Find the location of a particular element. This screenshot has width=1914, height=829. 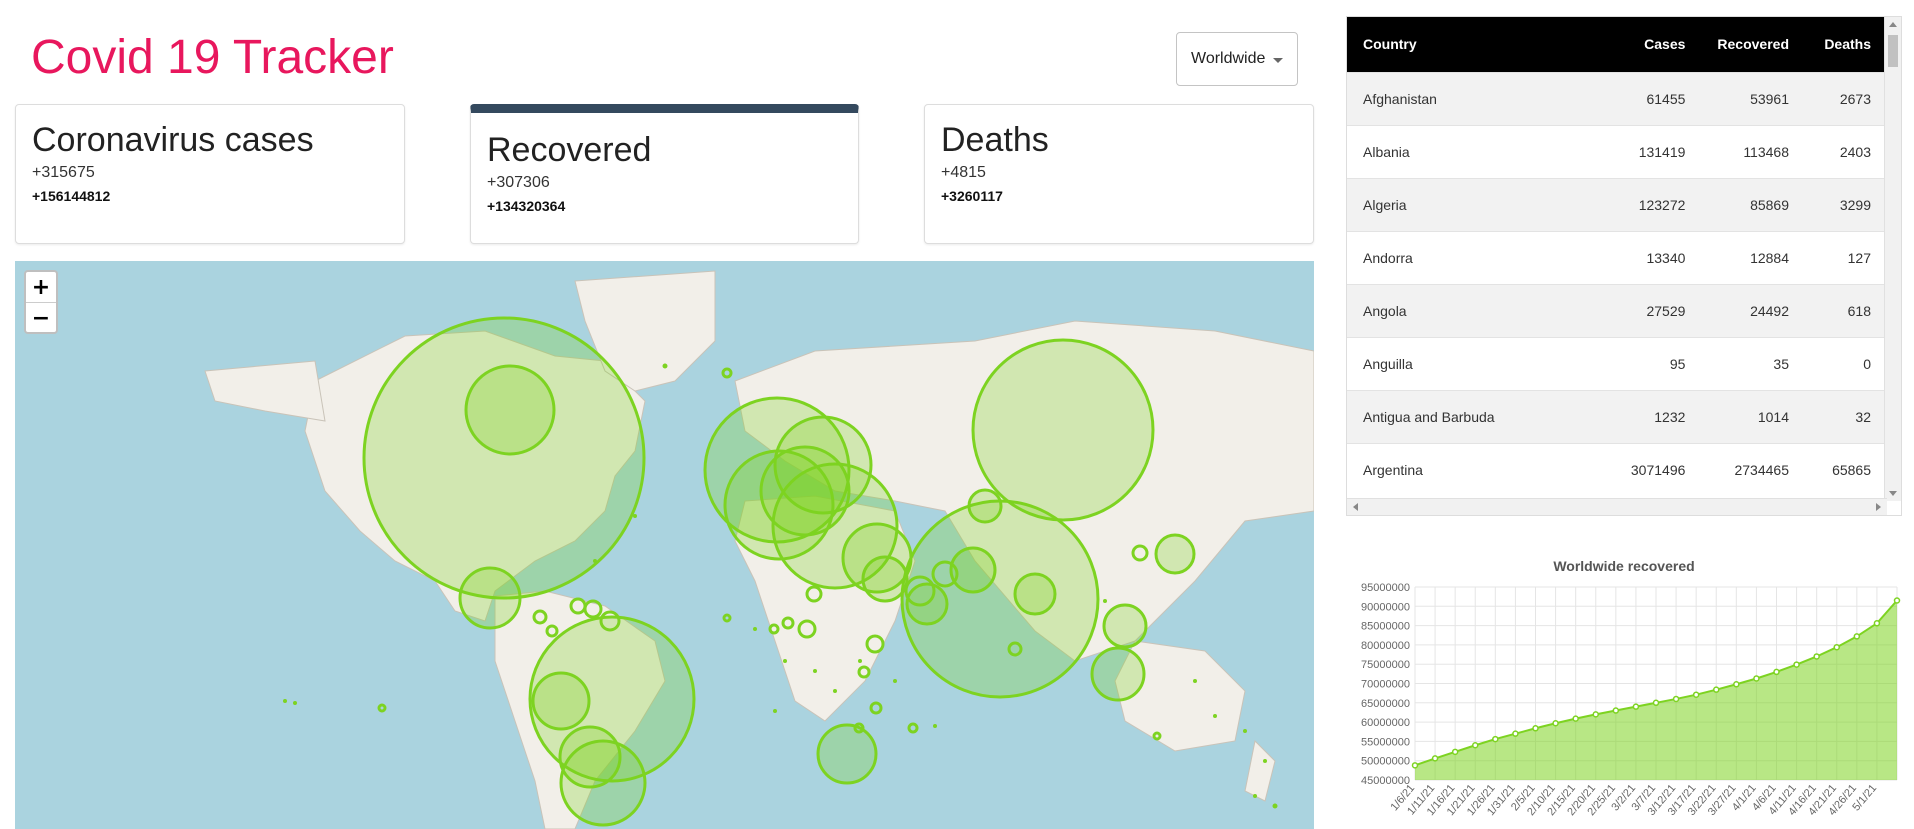

cell-deaths: 32 is located at coordinates (1863, 416).